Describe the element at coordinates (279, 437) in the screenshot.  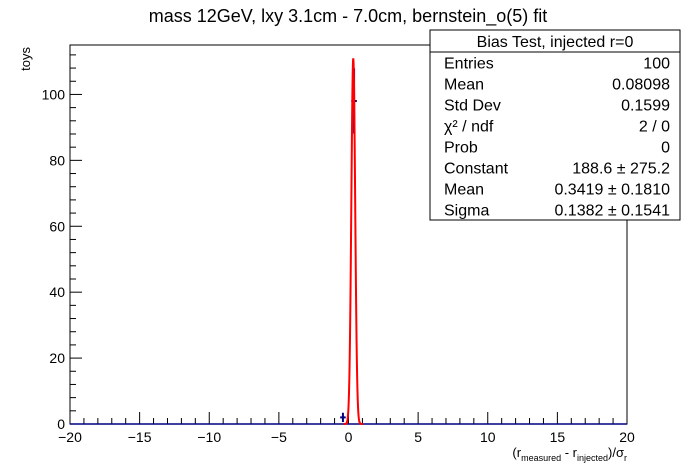
I see `x-tick-label: −5` at that location.